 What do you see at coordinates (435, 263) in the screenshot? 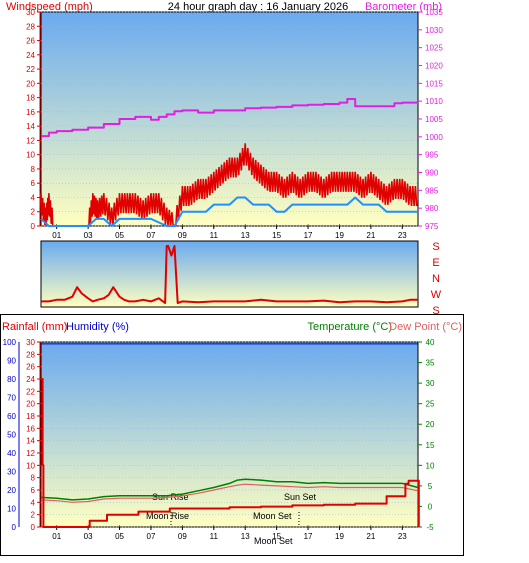
I see `direction-label: E` at bounding box center [435, 263].